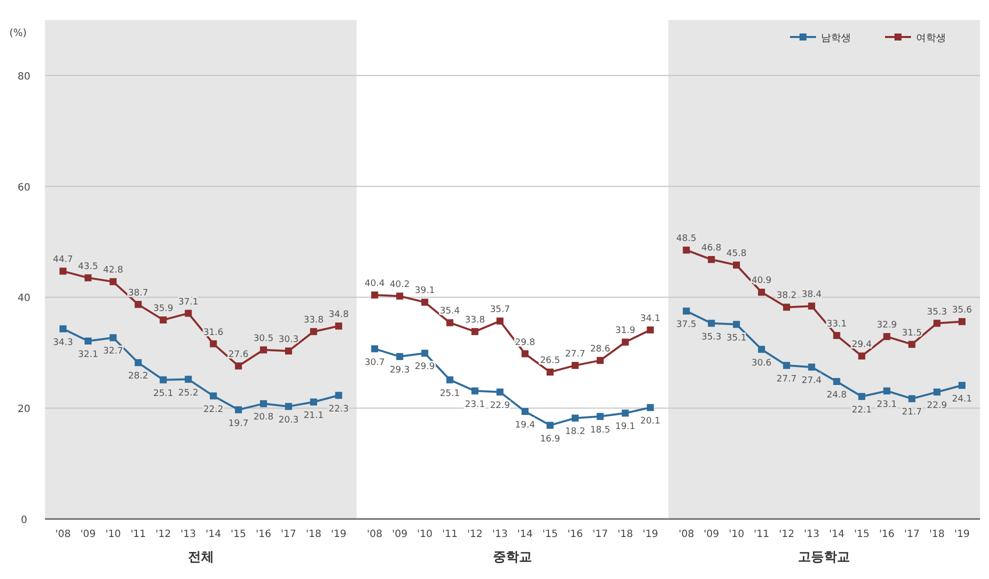 The height and width of the screenshot is (579, 989). I want to click on data-label: 35.6, so click(962, 311).